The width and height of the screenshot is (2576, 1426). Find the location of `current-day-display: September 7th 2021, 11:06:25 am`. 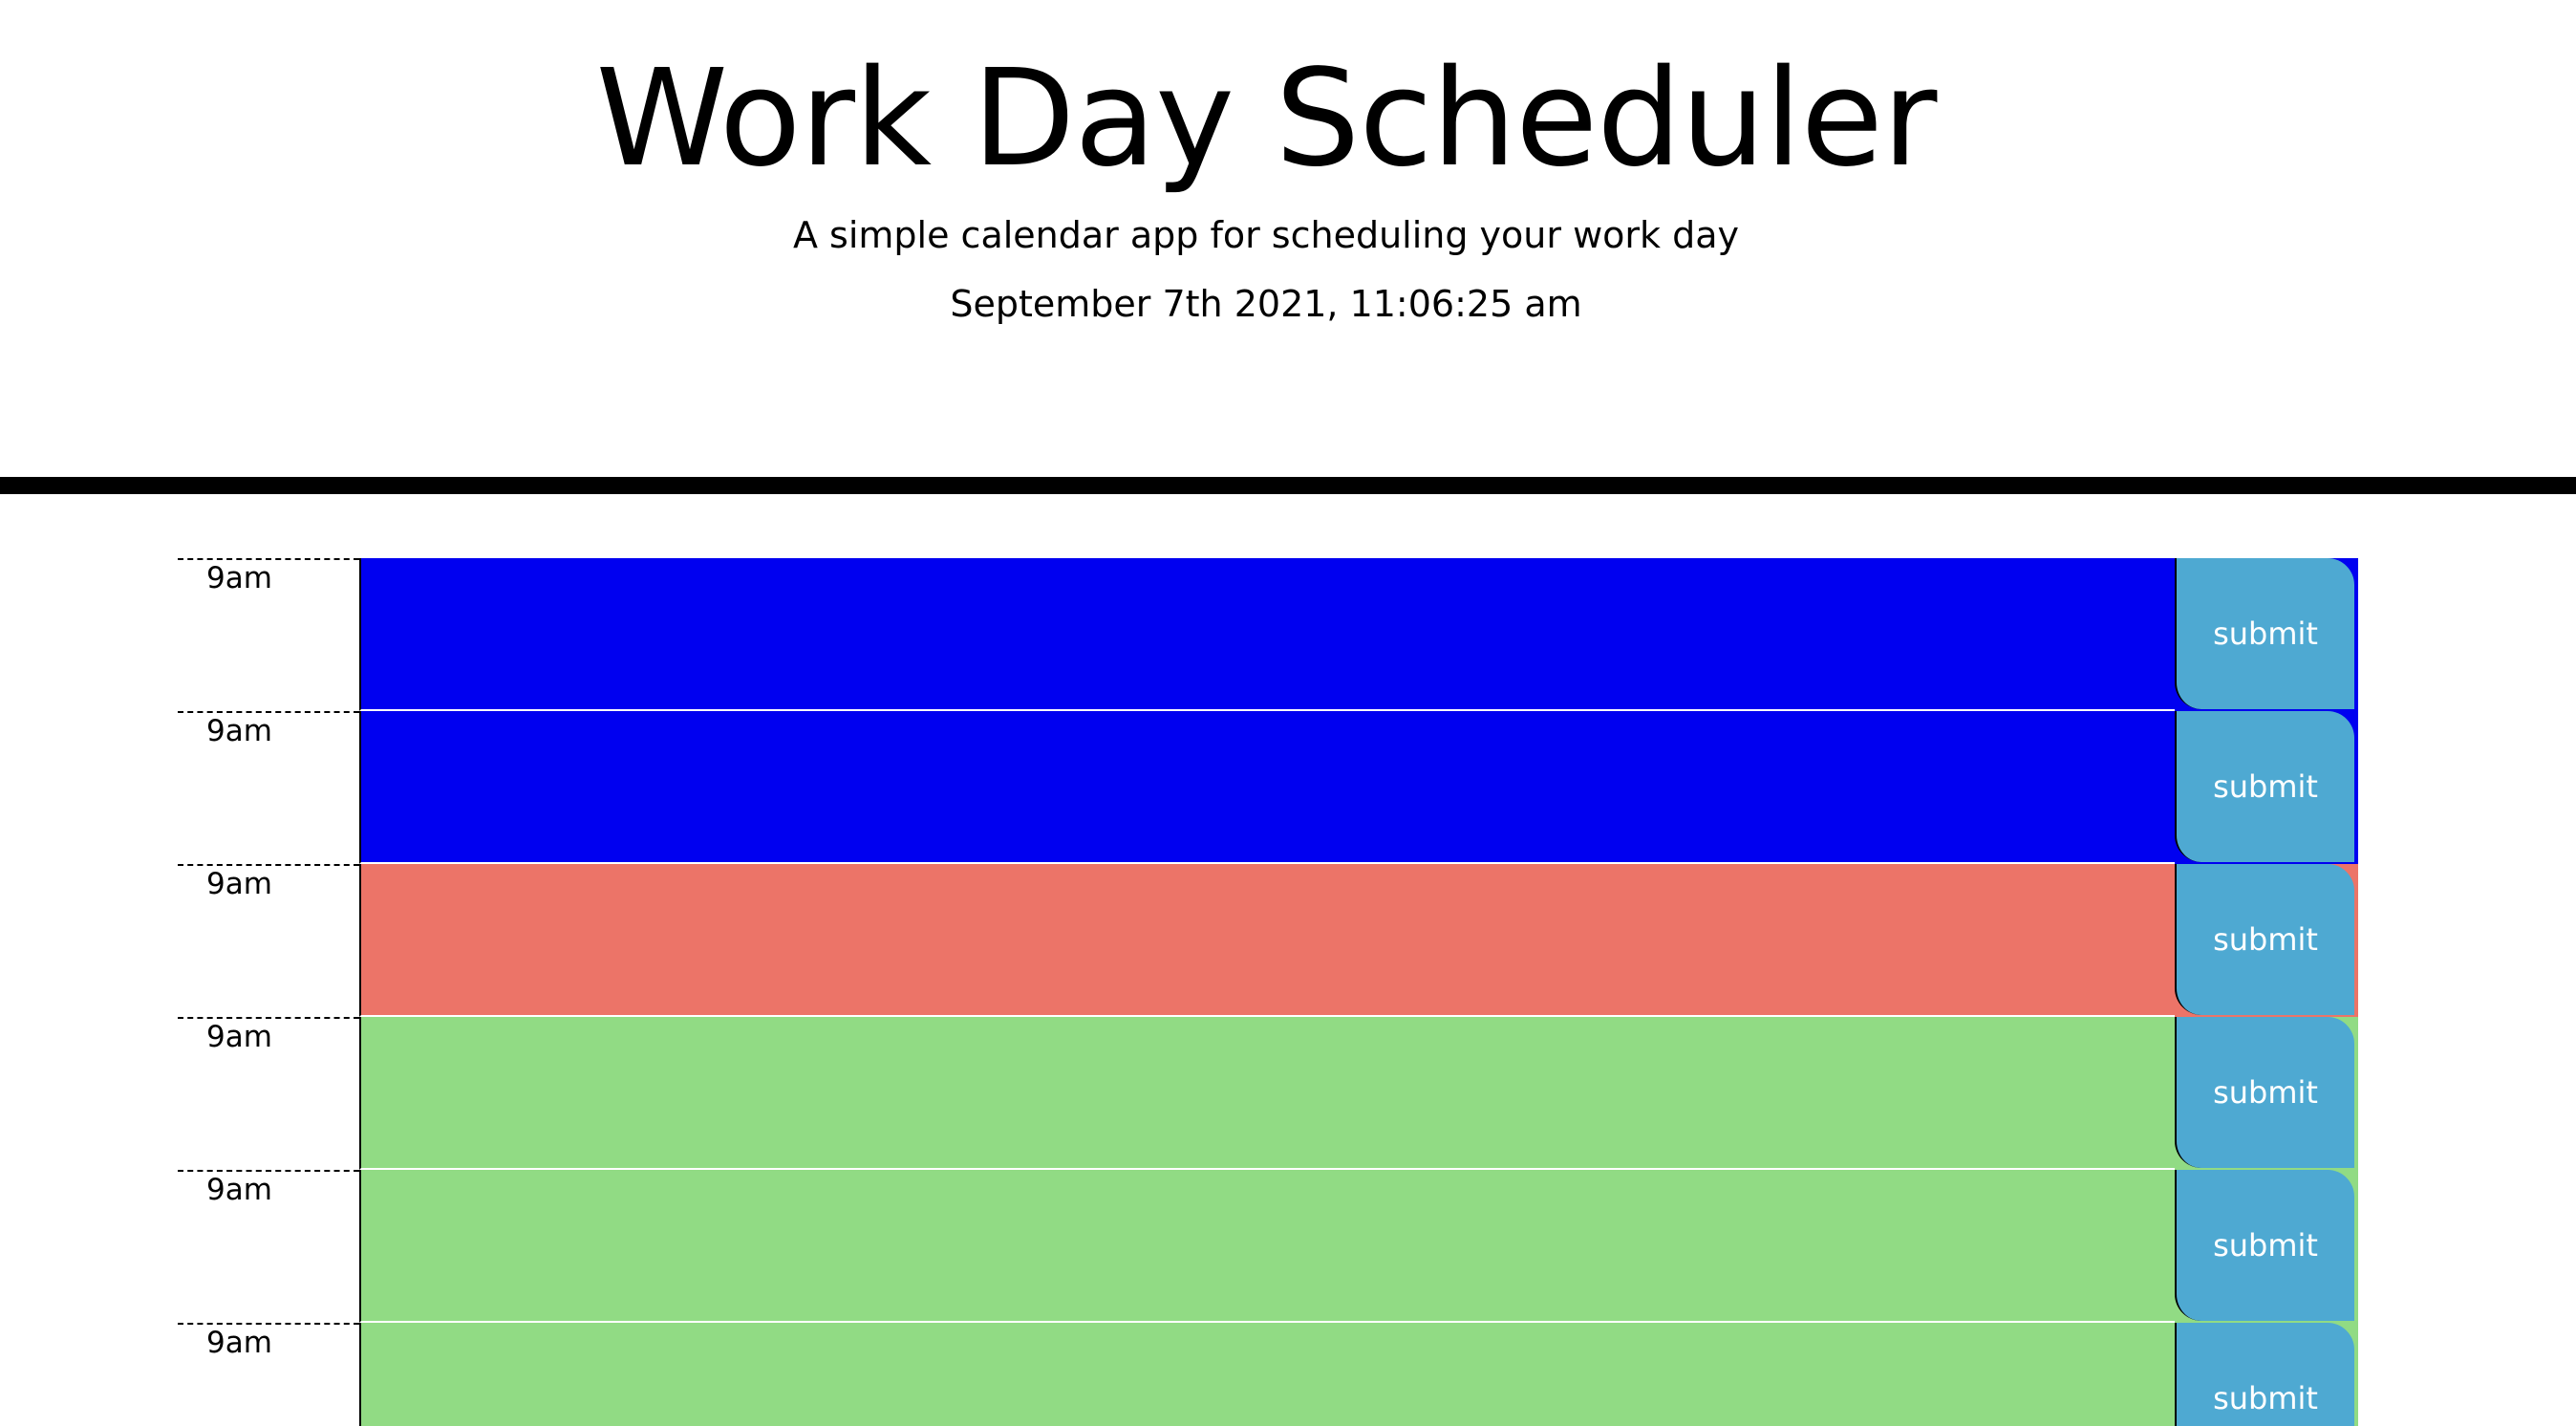

current-day-display: September 7th 2021, 11:06:25 am is located at coordinates (1266, 304).